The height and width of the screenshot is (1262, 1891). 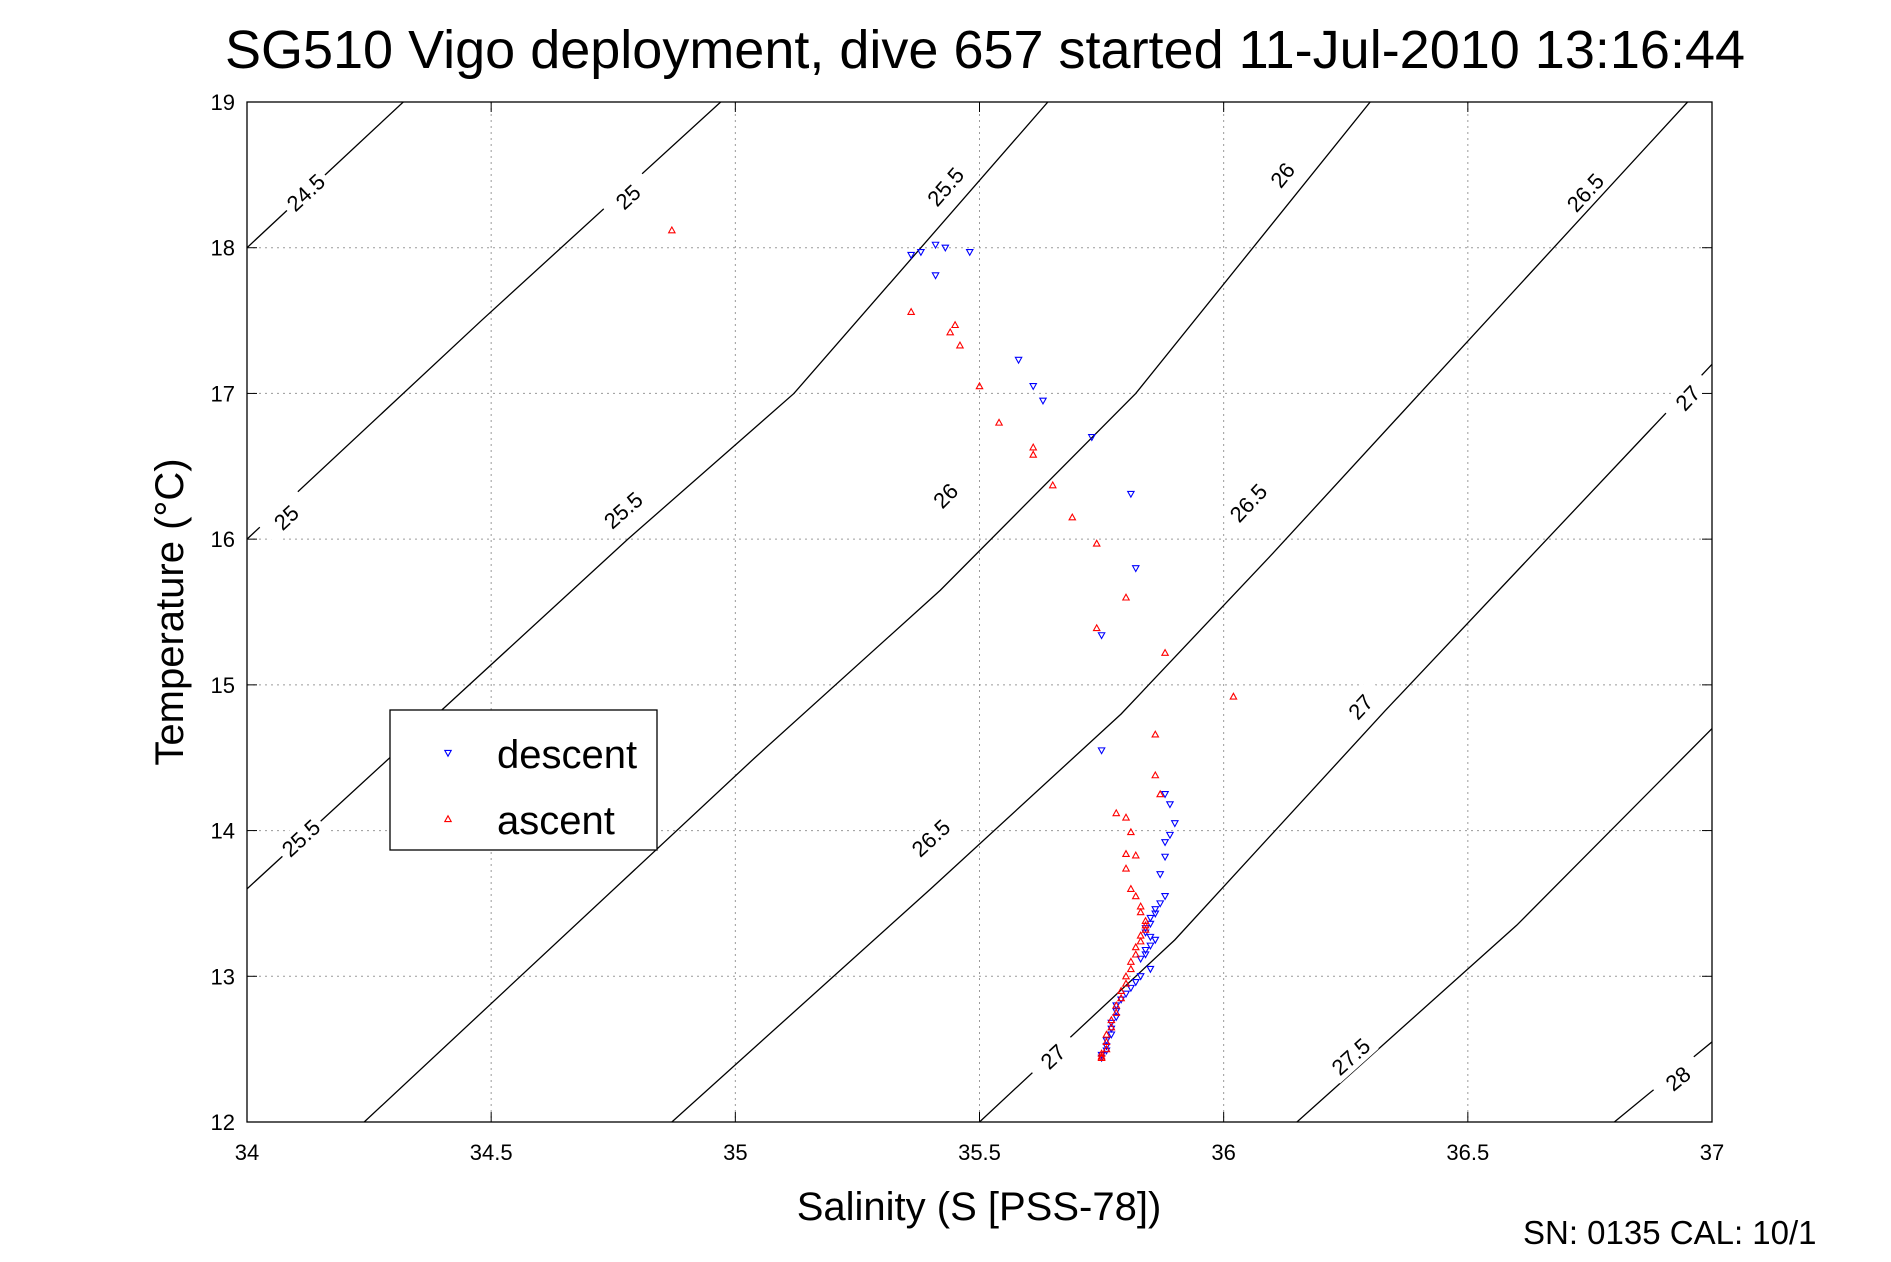 I want to click on x-tick-label: 36.5, so click(x=1467, y=1152).